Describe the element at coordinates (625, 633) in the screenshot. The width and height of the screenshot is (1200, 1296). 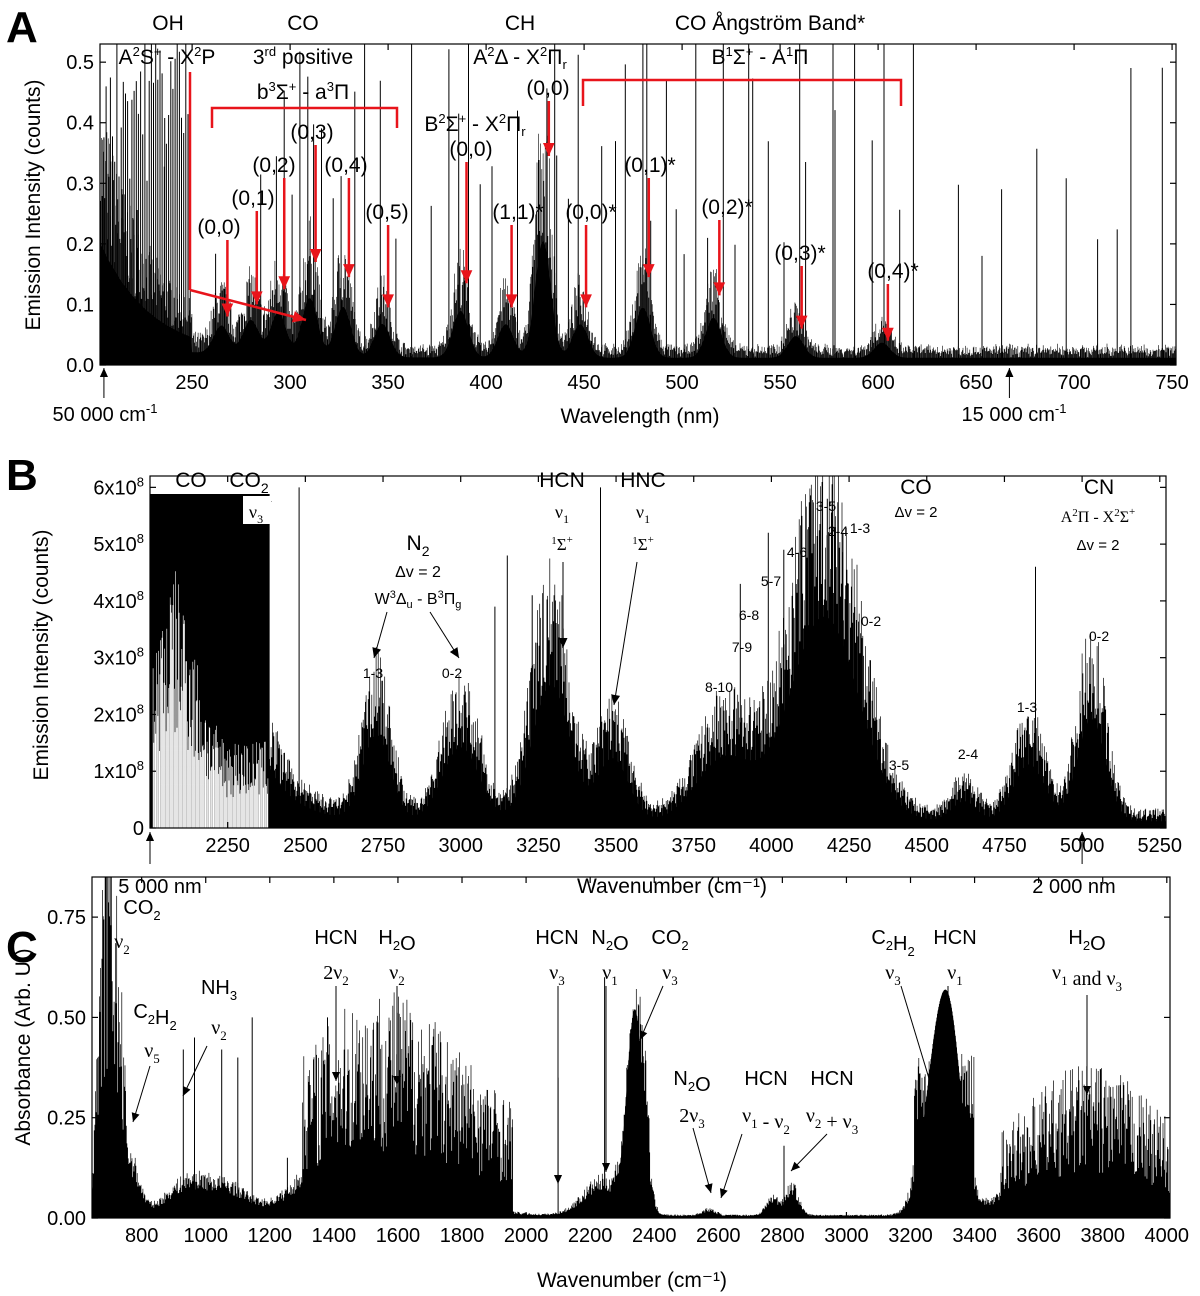
I see `hnc-arrow` at that location.